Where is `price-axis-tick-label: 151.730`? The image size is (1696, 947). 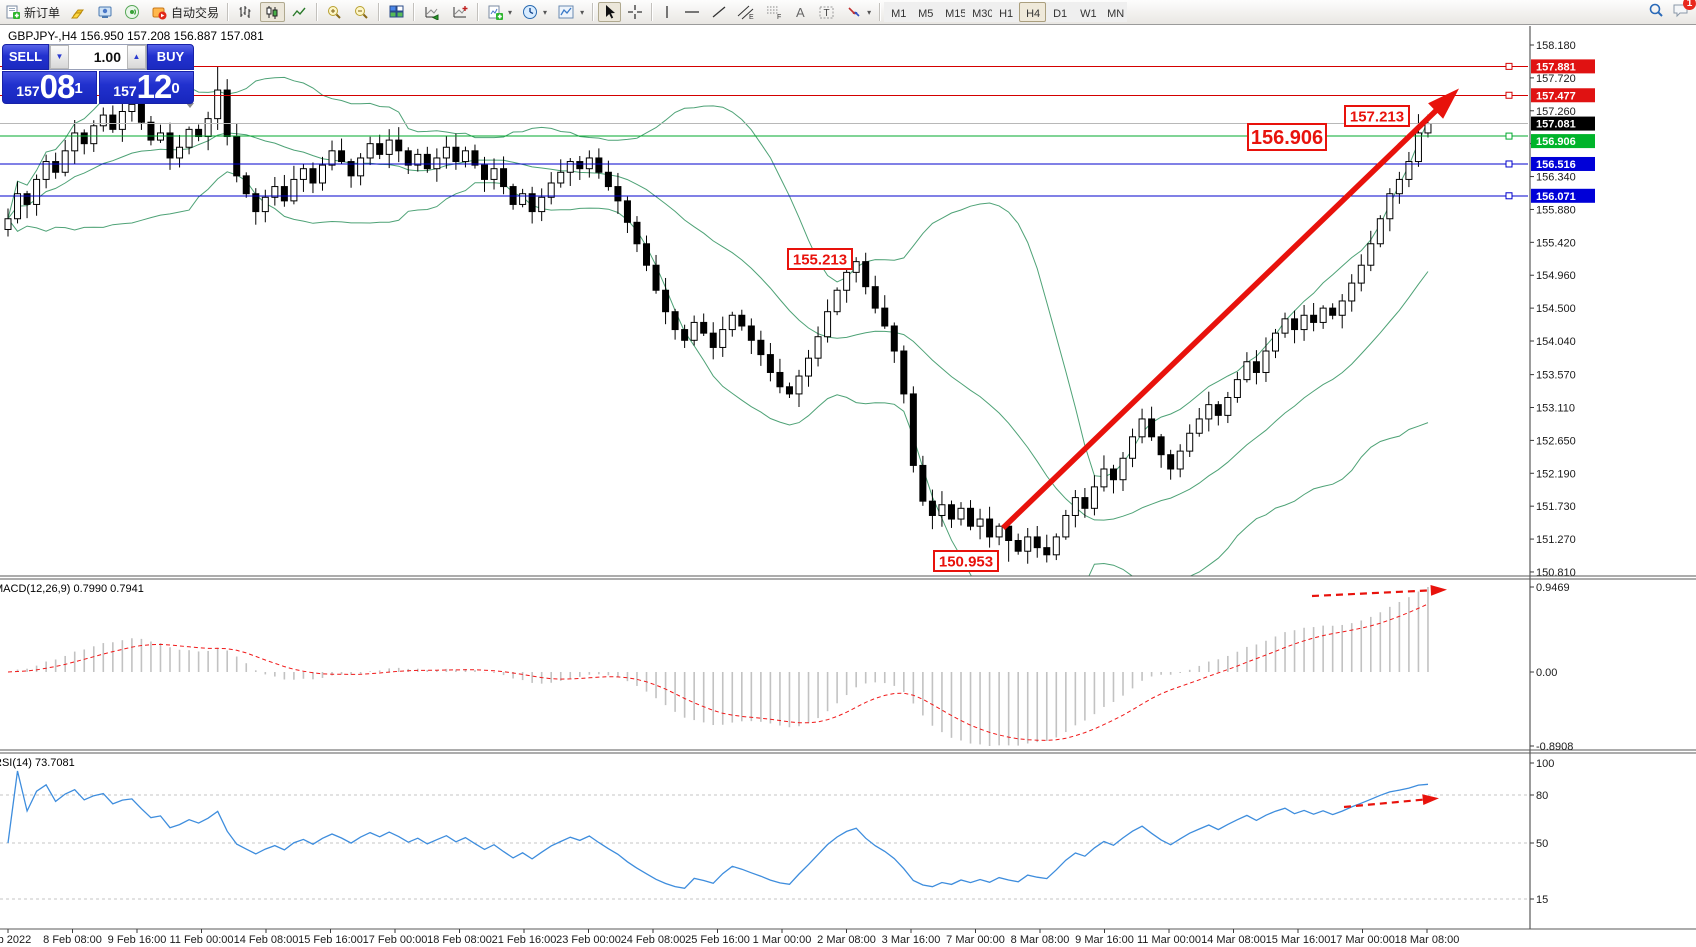 price-axis-tick-label: 151.730 is located at coordinates (1556, 507).